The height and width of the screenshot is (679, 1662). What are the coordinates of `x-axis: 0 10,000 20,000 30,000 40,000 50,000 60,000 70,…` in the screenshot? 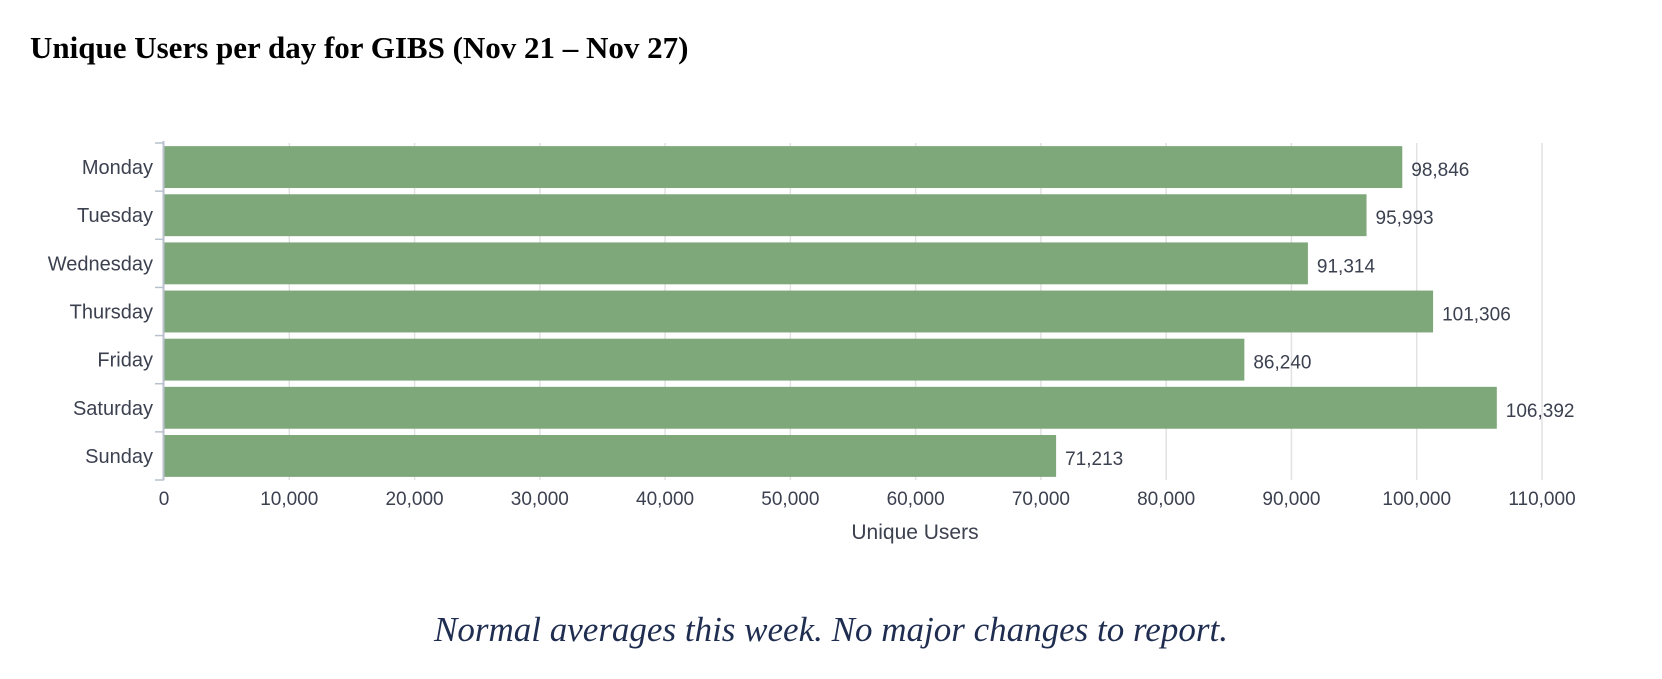 It's located at (867, 499).